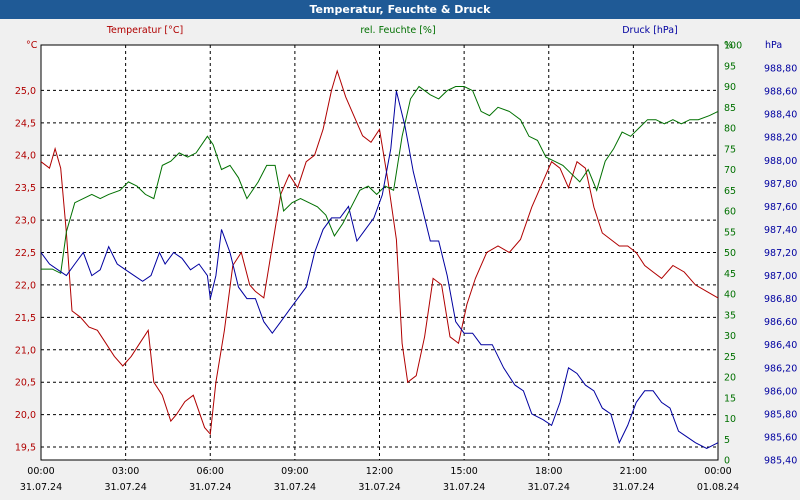 The height and width of the screenshot is (500, 800). What do you see at coordinates (25, 156) in the screenshot?
I see `temperature-tick-label: 24,0` at bounding box center [25, 156].